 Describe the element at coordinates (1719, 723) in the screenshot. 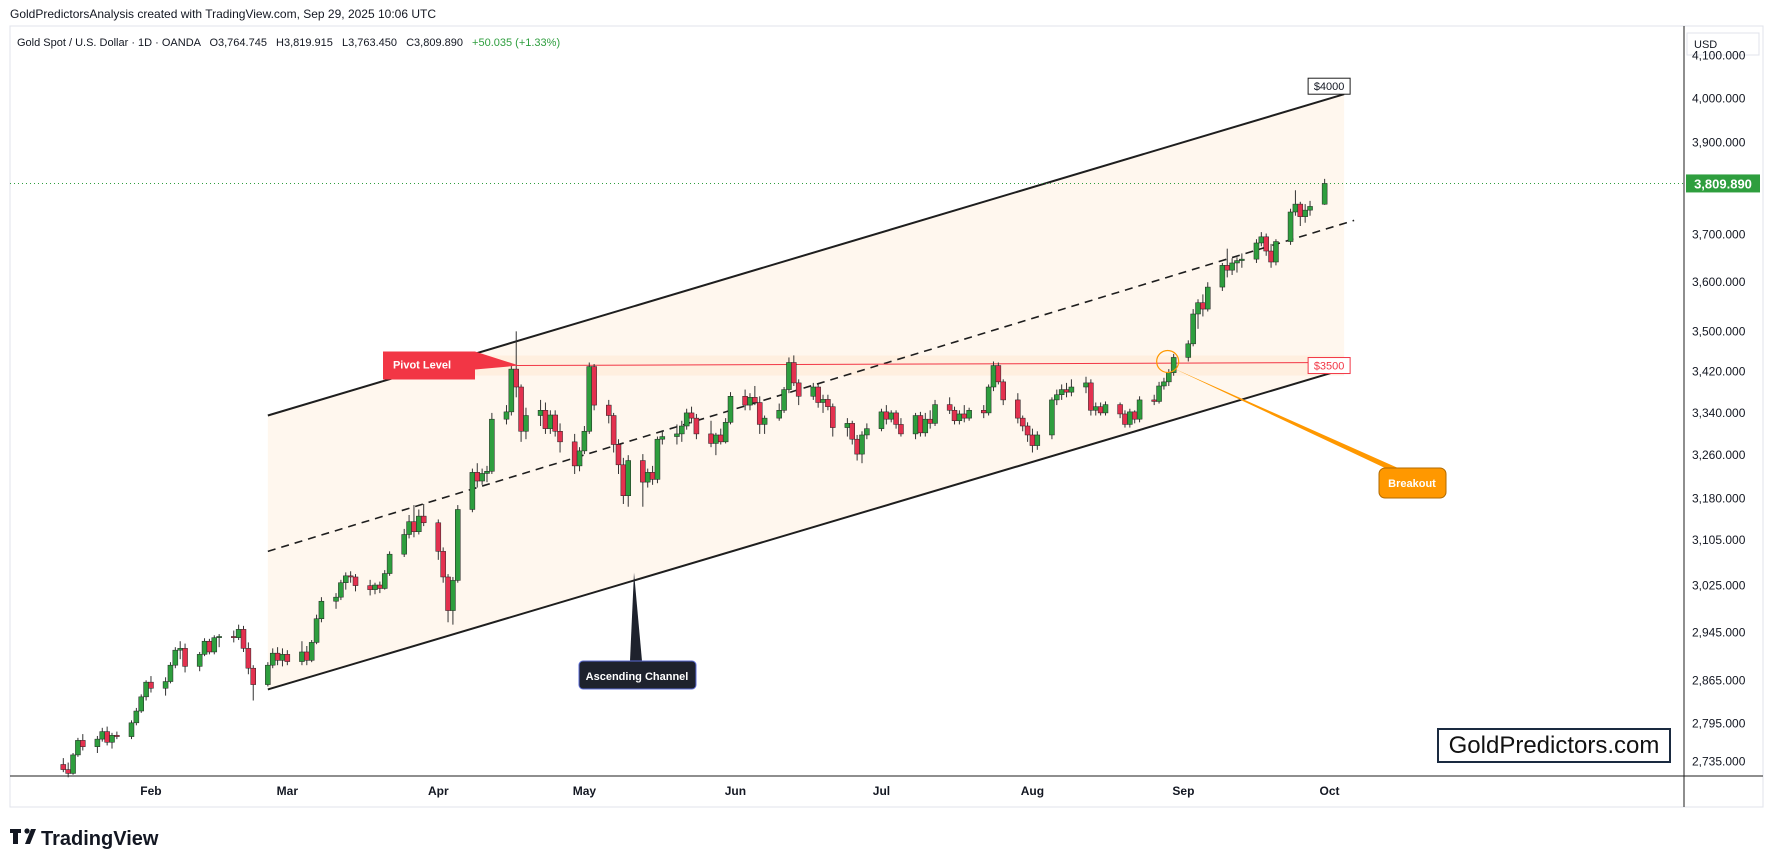

I see `price-tick-label: 2,795.000` at that location.